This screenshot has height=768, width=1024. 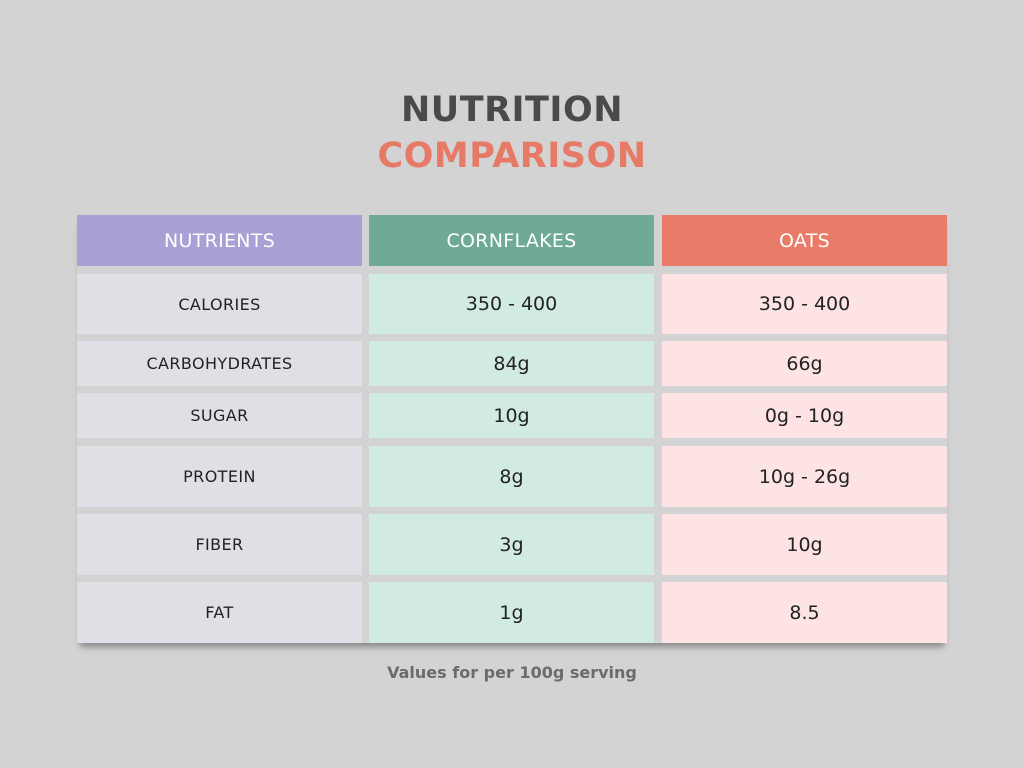 I want to click on cornflakes-value: 3g, so click(x=511, y=544).